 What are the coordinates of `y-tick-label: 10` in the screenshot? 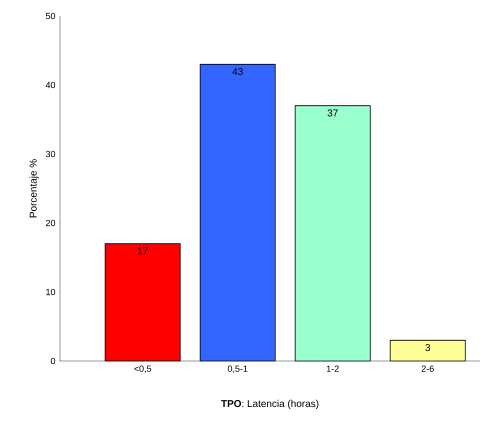 It's located at (51, 292).